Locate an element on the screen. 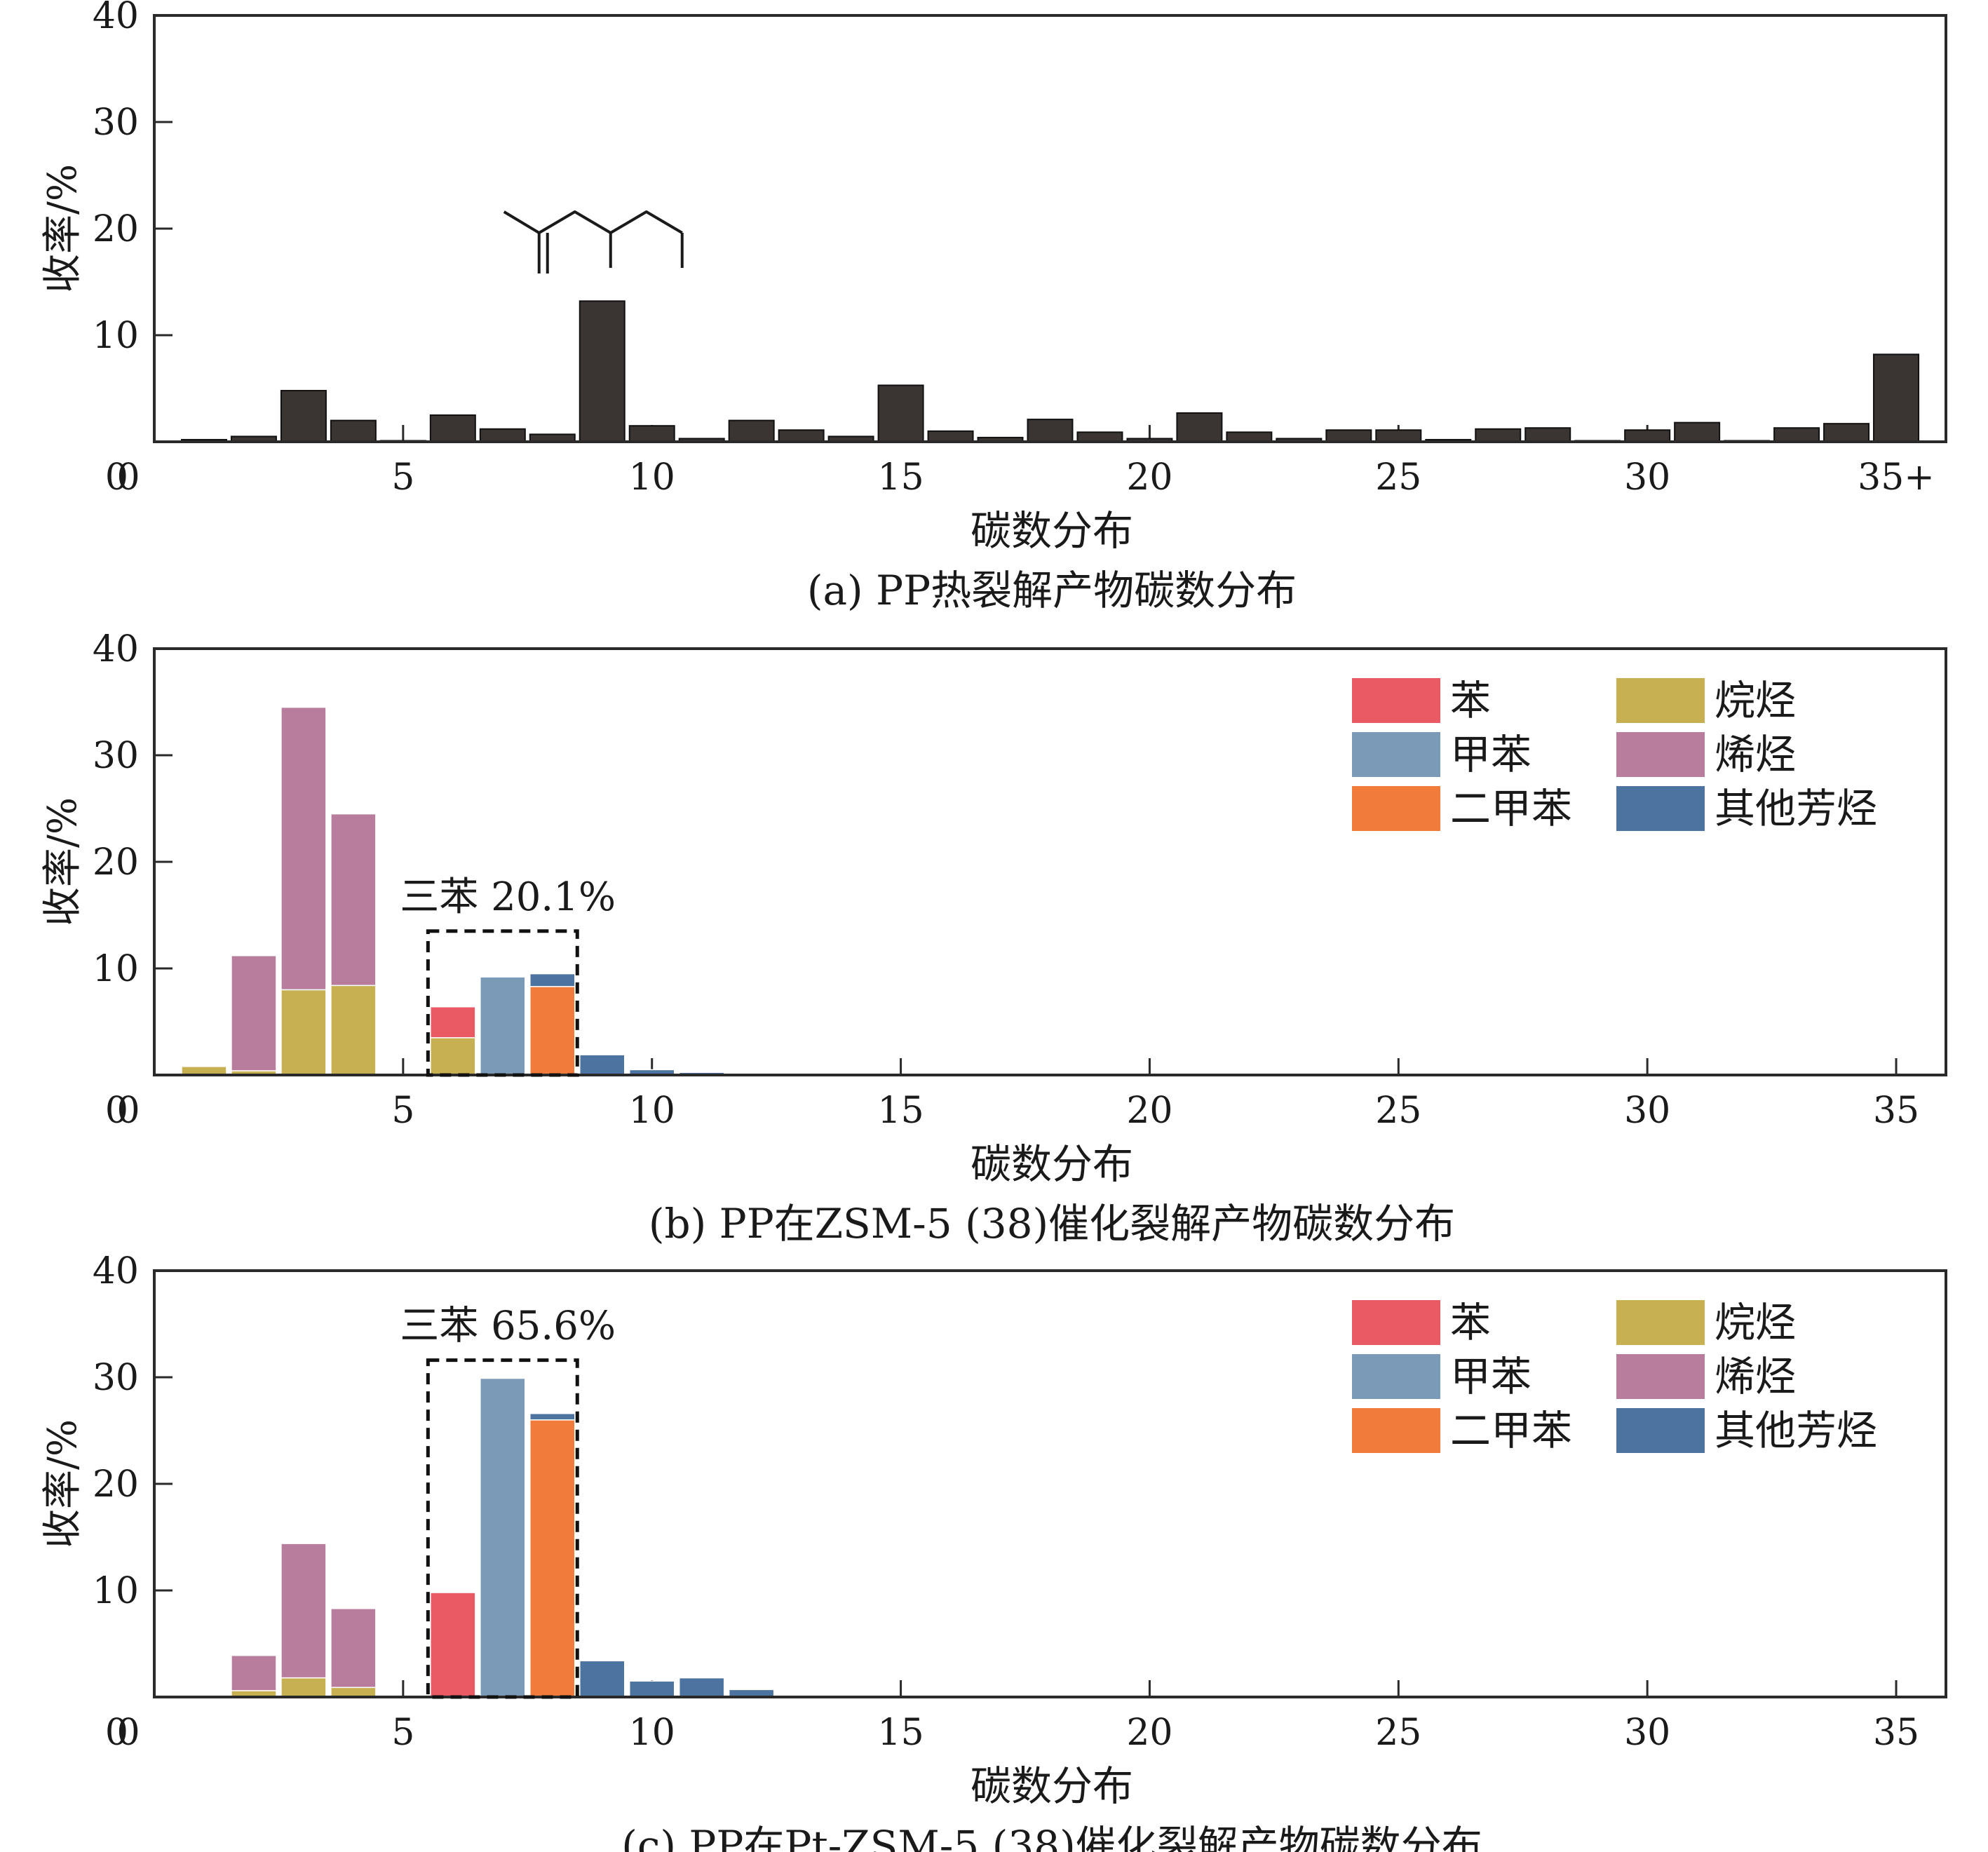  legend-label: 烷烃 is located at coordinates (1755, 1323).